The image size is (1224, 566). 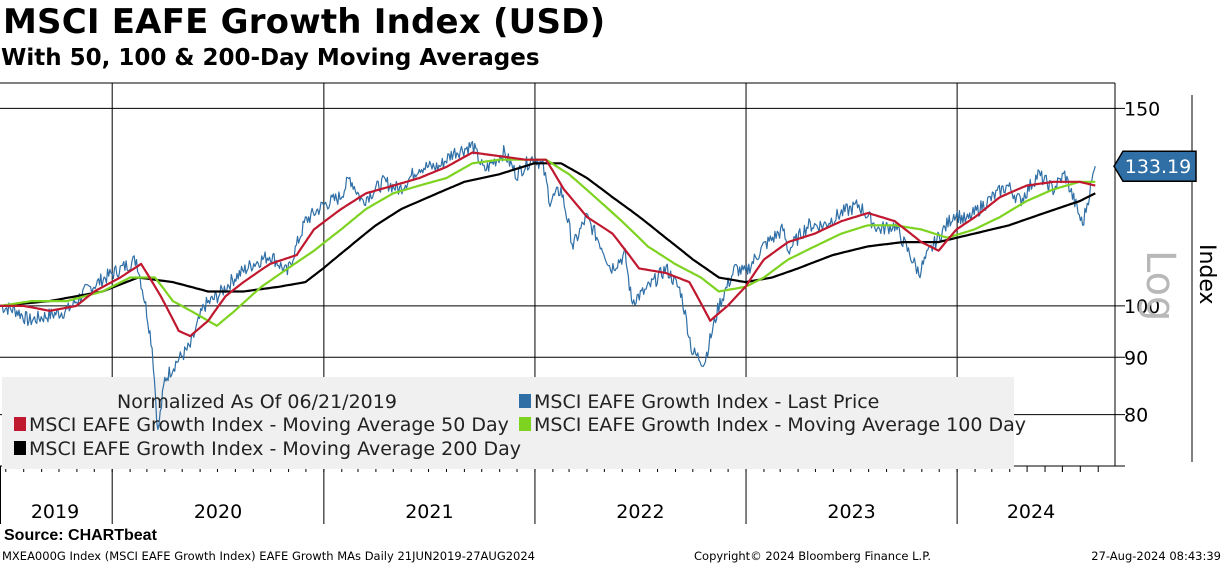 What do you see at coordinates (304, 22) in the screenshot?
I see `page-title: MSCI EAFE Growth Index (USD)` at bounding box center [304, 22].